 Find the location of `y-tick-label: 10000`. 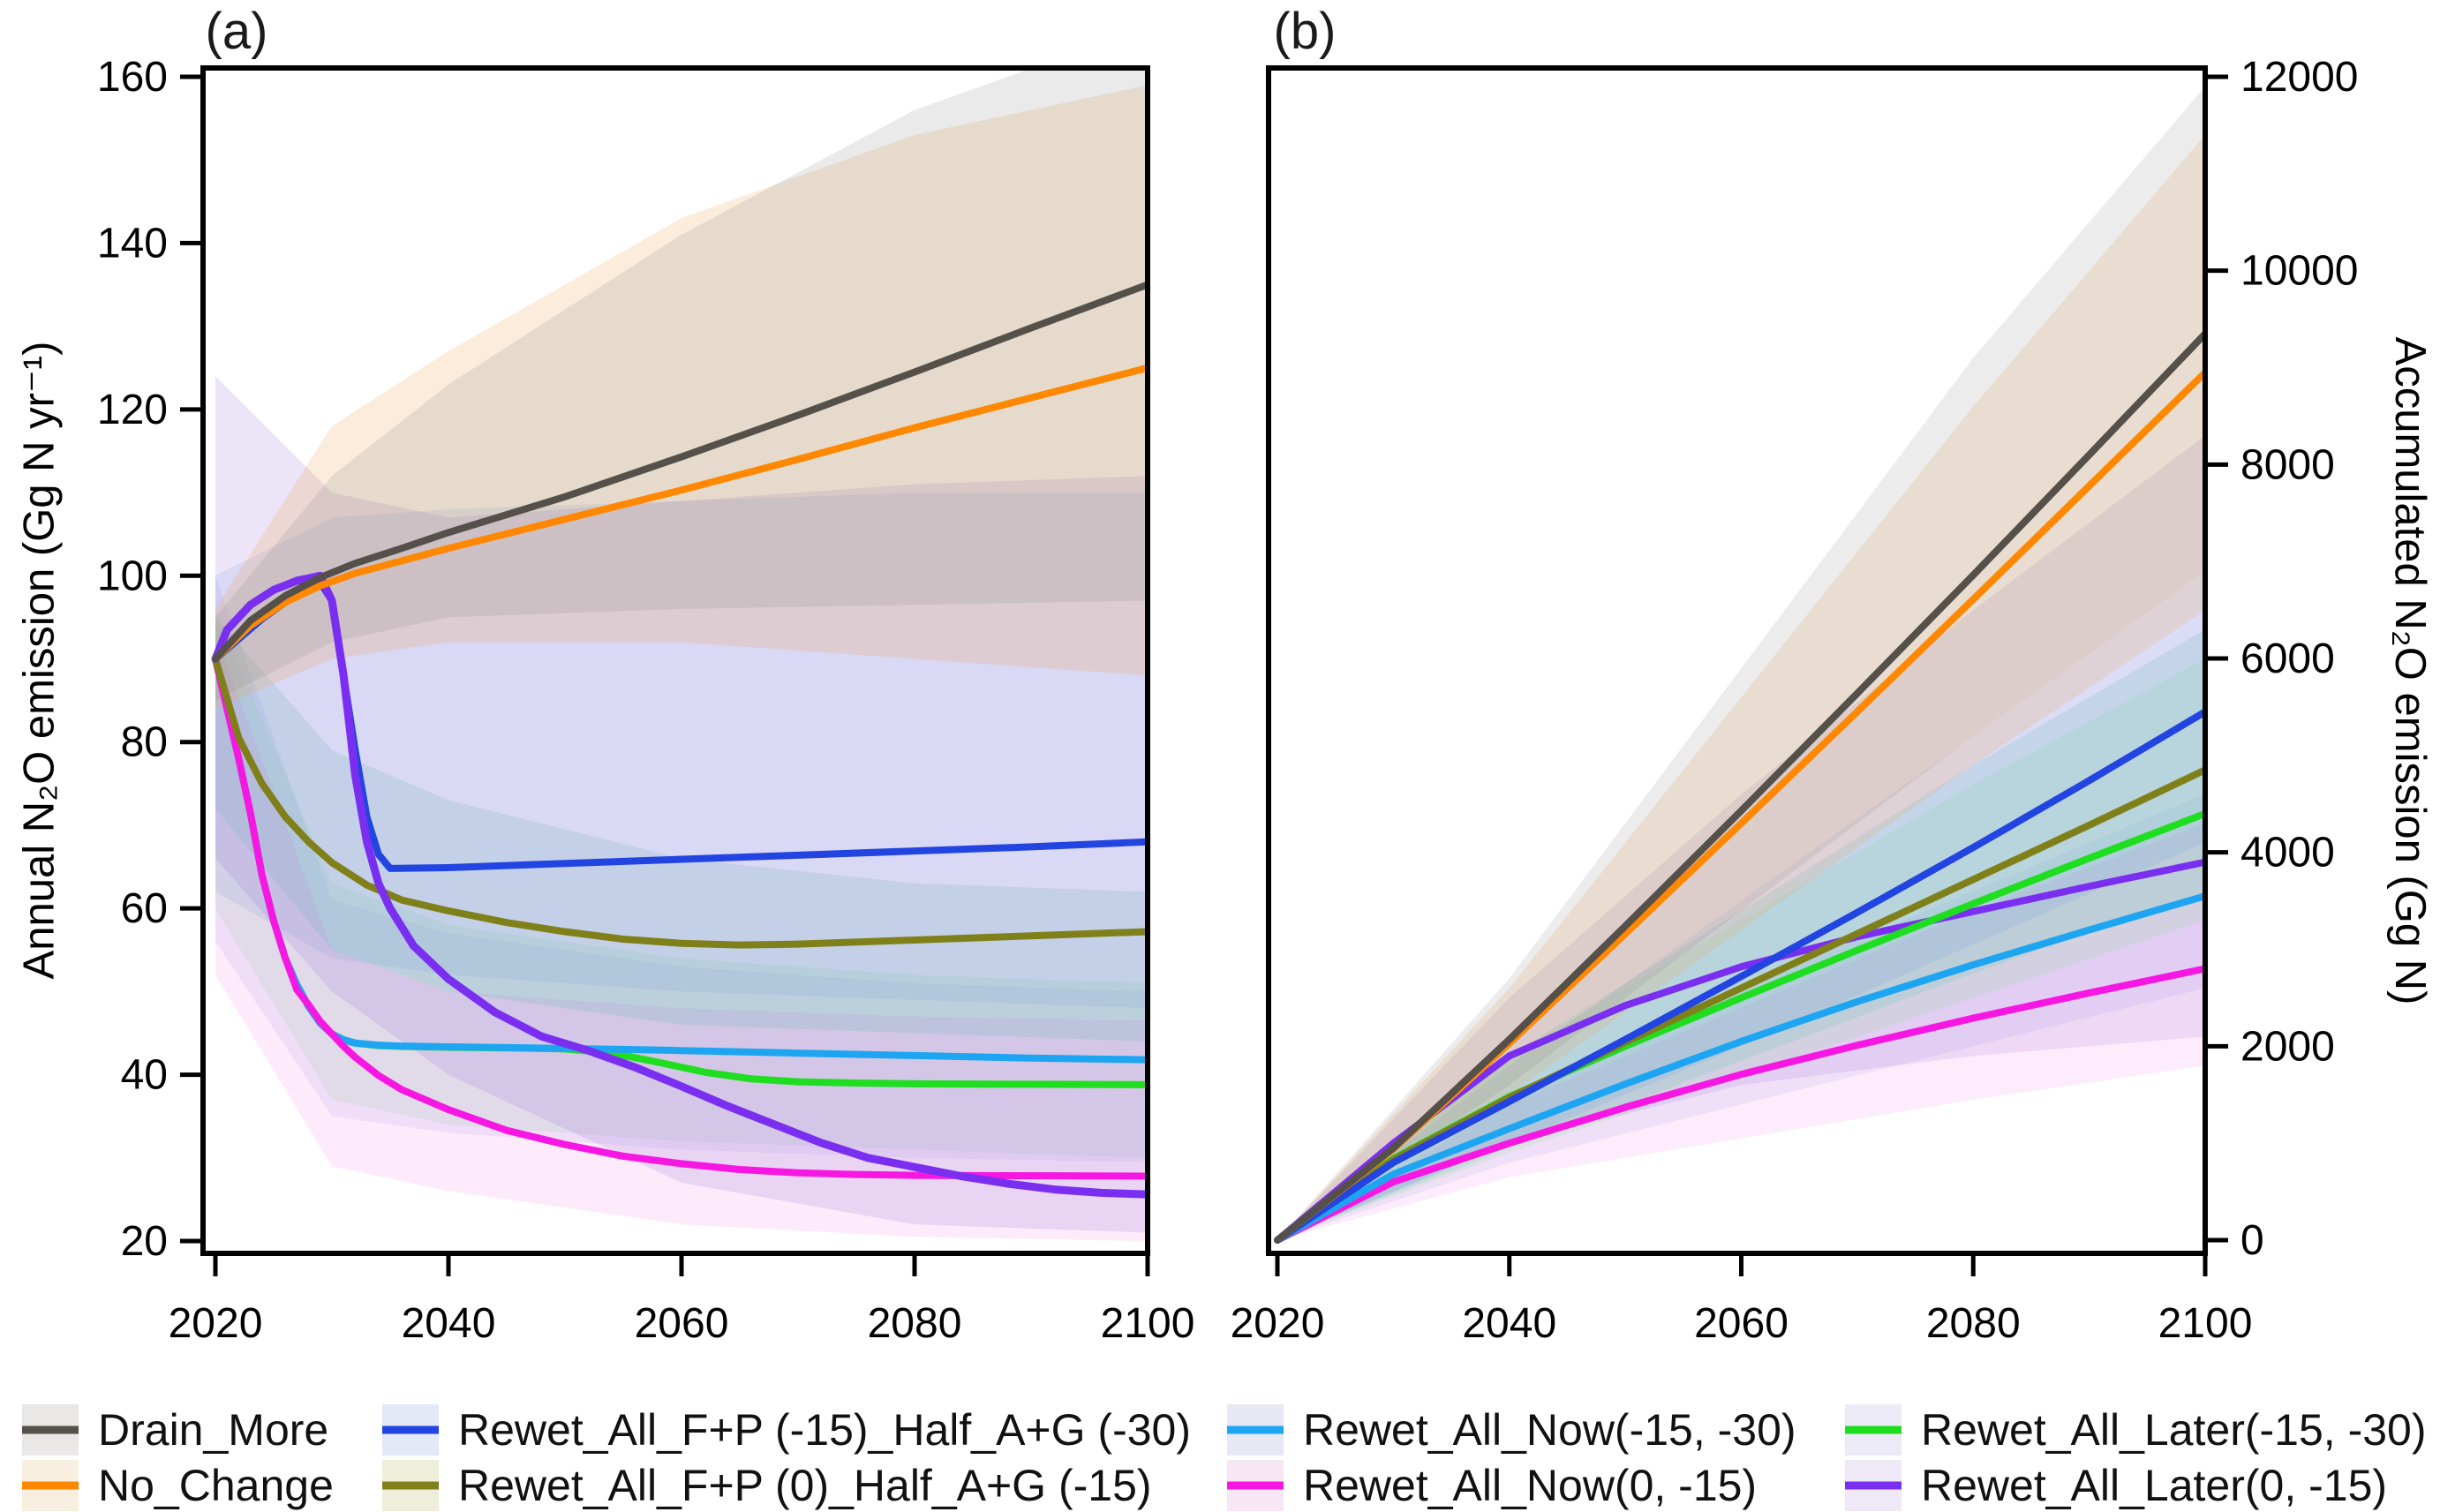

y-tick-label: 10000 is located at coordinates (2299, 271).